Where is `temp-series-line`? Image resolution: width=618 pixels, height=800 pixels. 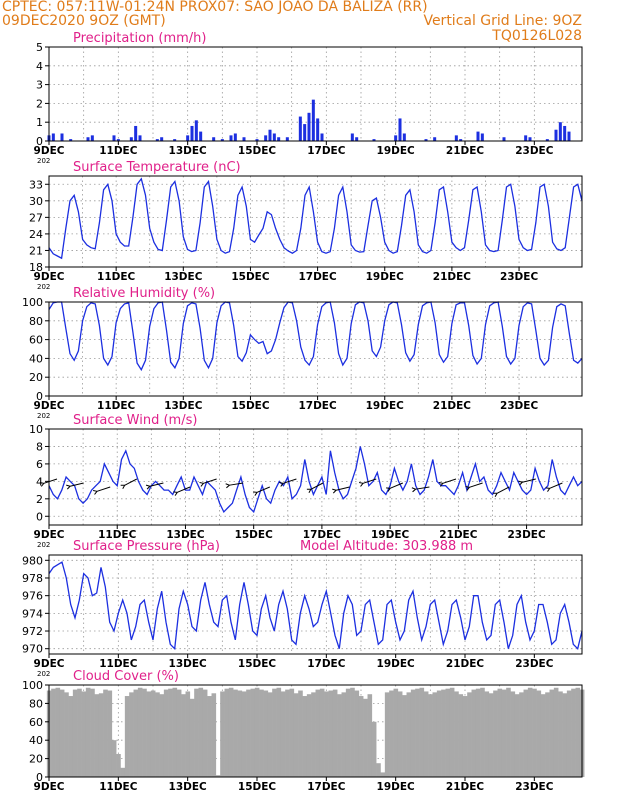 temp-series-line is located at coordinates (315, 218).